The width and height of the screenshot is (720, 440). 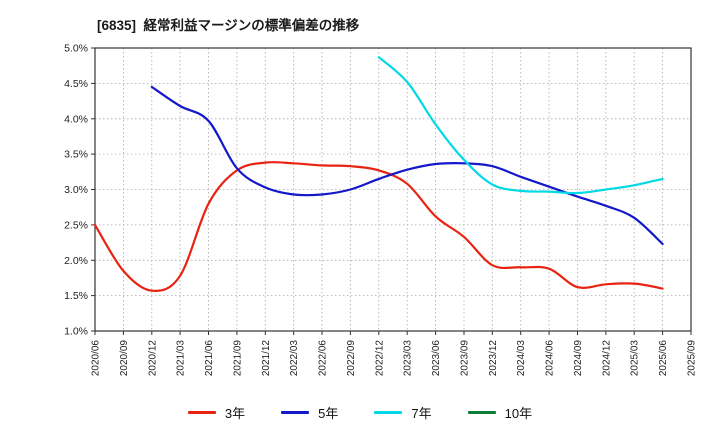 What do you see at coordinates (76, 261) in the screenshot?
I see `y-tick-label: 2.0%` at bounding box center [76, 261].